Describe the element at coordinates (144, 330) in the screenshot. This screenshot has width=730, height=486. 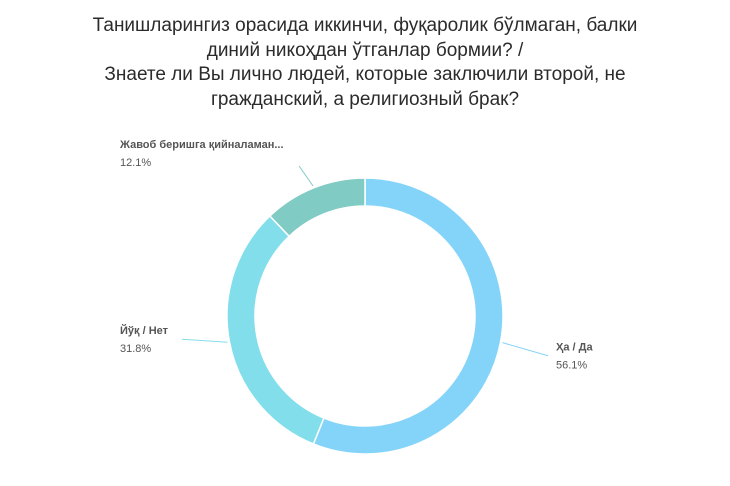
I see `slice-2-label: Йўқ / Нет` at that location.